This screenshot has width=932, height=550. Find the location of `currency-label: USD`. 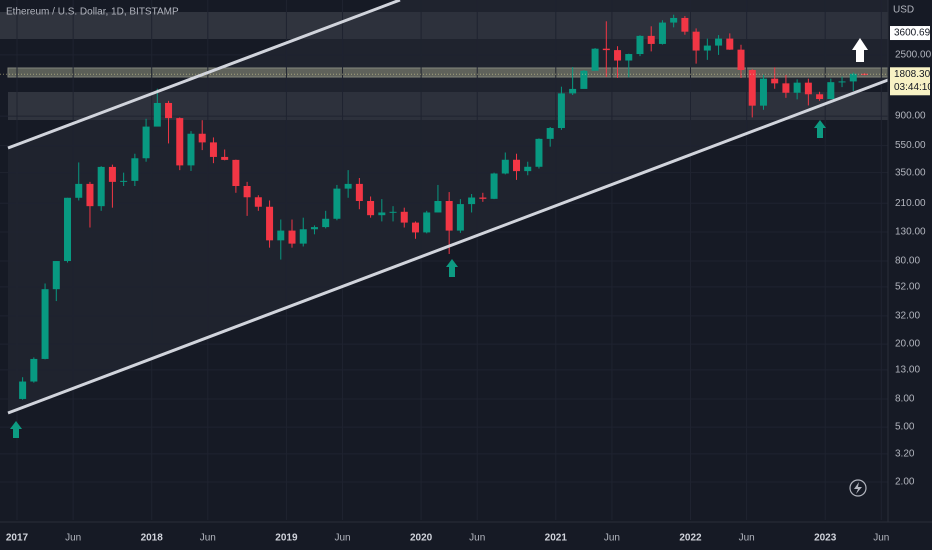

currency-label: USD is located at coordinates (903, 10).